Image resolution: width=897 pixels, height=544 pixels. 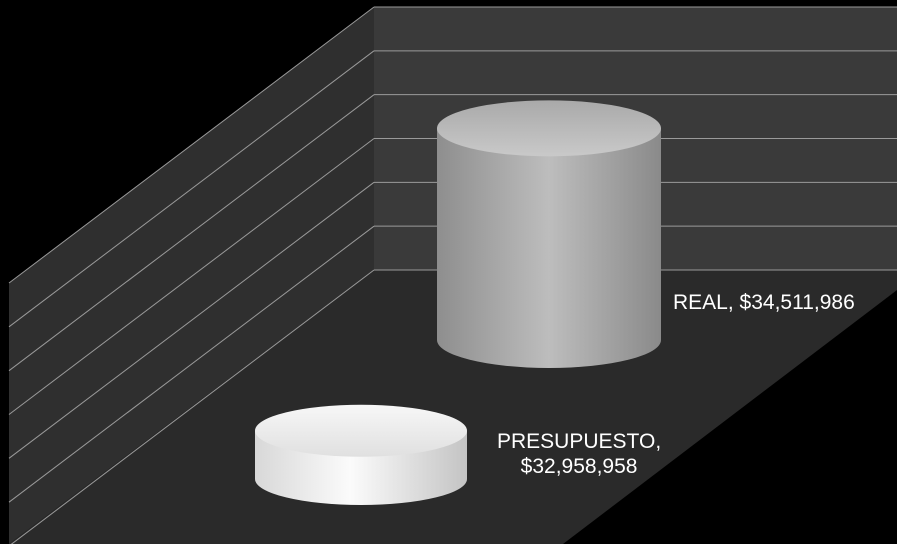 I want to click on data-label-presupuesto: PRESUPUESTO, $32,958,958, so click(x=579, y=454).